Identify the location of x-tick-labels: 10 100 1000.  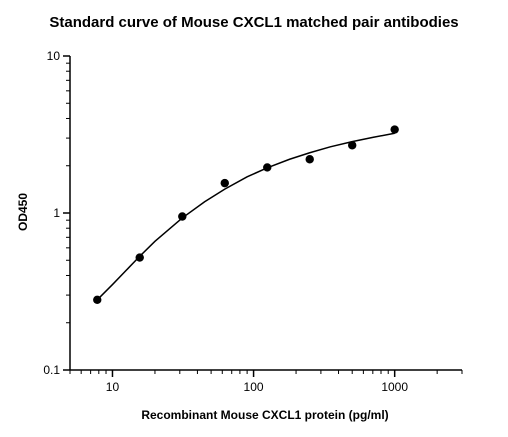
(257, 387).